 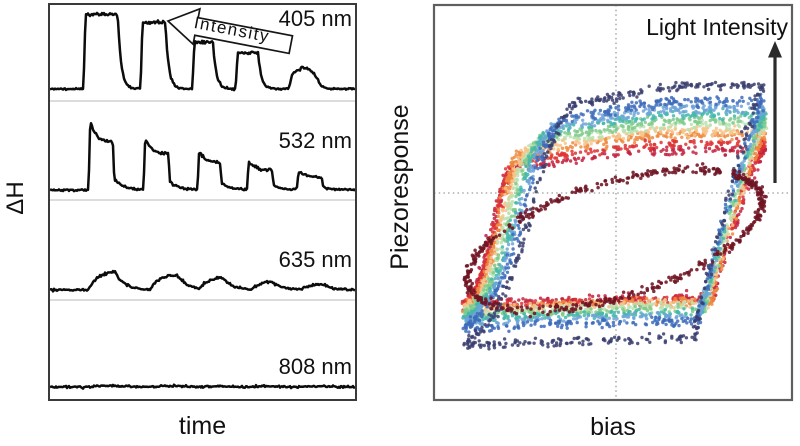 I want to click on left-y-axis-label: ΔH, so click(x=15, y=198).